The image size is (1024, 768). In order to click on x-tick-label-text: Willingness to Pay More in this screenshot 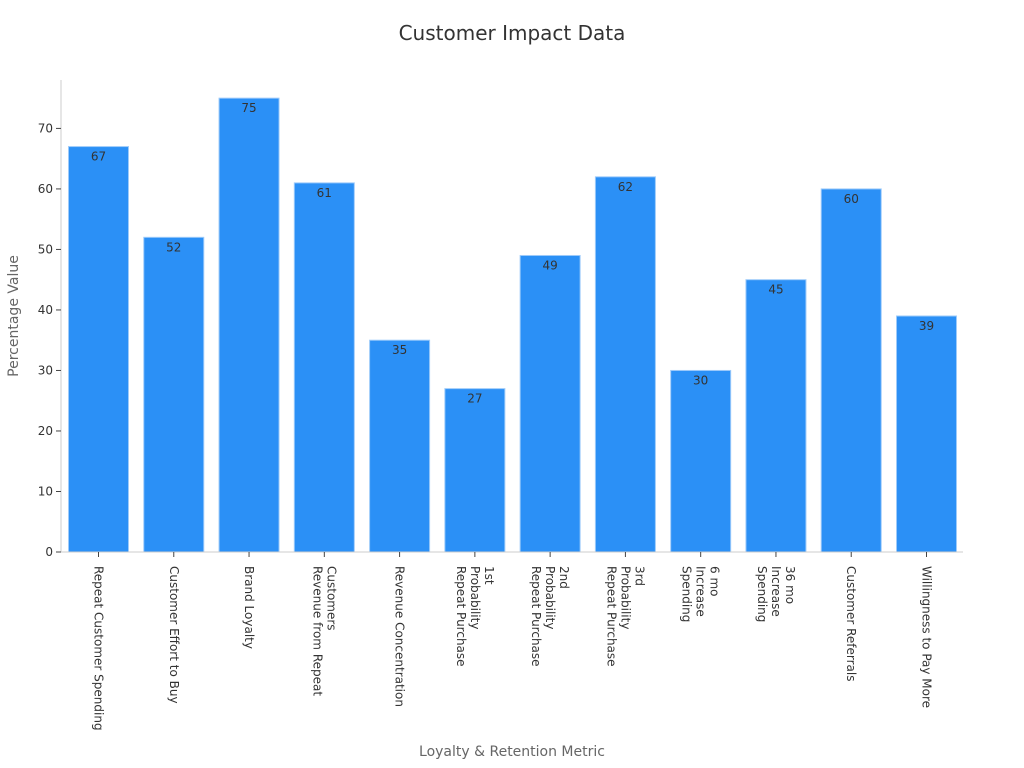, I will do `click(927, 637)`.